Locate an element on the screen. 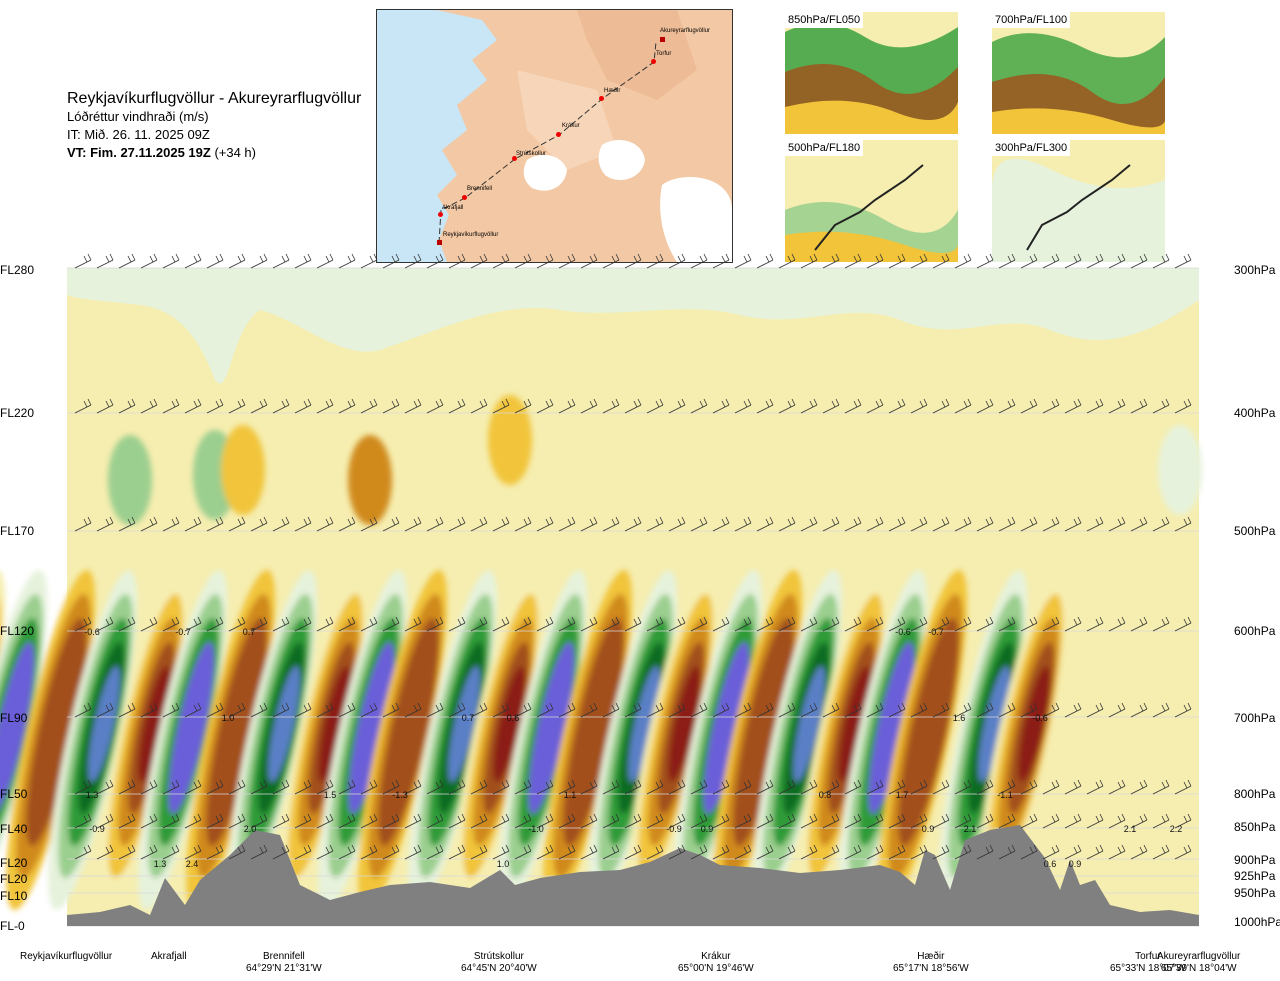 The width and height of the screenshot is (1280, 981). thumbnail-700hPa: 700hPa/FL100 is located at coordinates (1078, 73).